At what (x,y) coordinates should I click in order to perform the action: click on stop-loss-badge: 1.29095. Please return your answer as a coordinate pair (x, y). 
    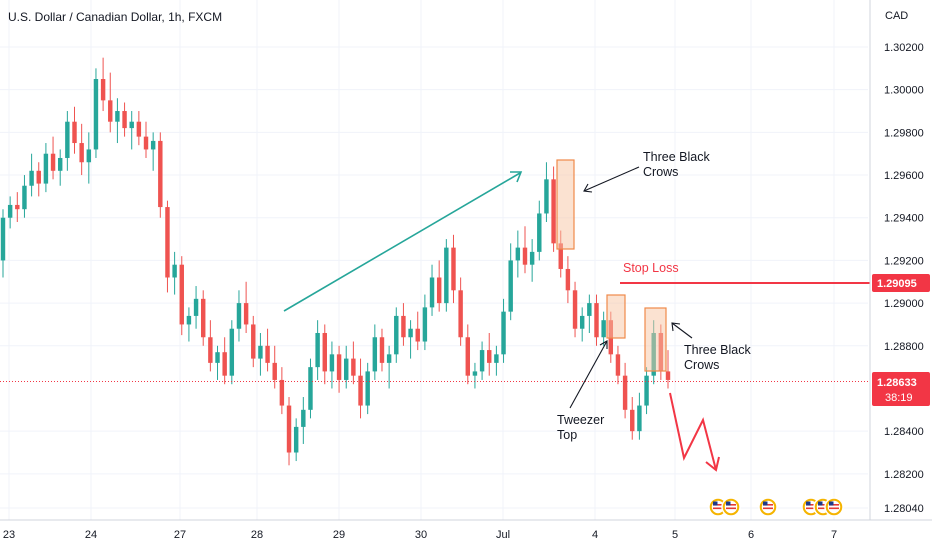
    Looking at the image, I should click on (901, 283).